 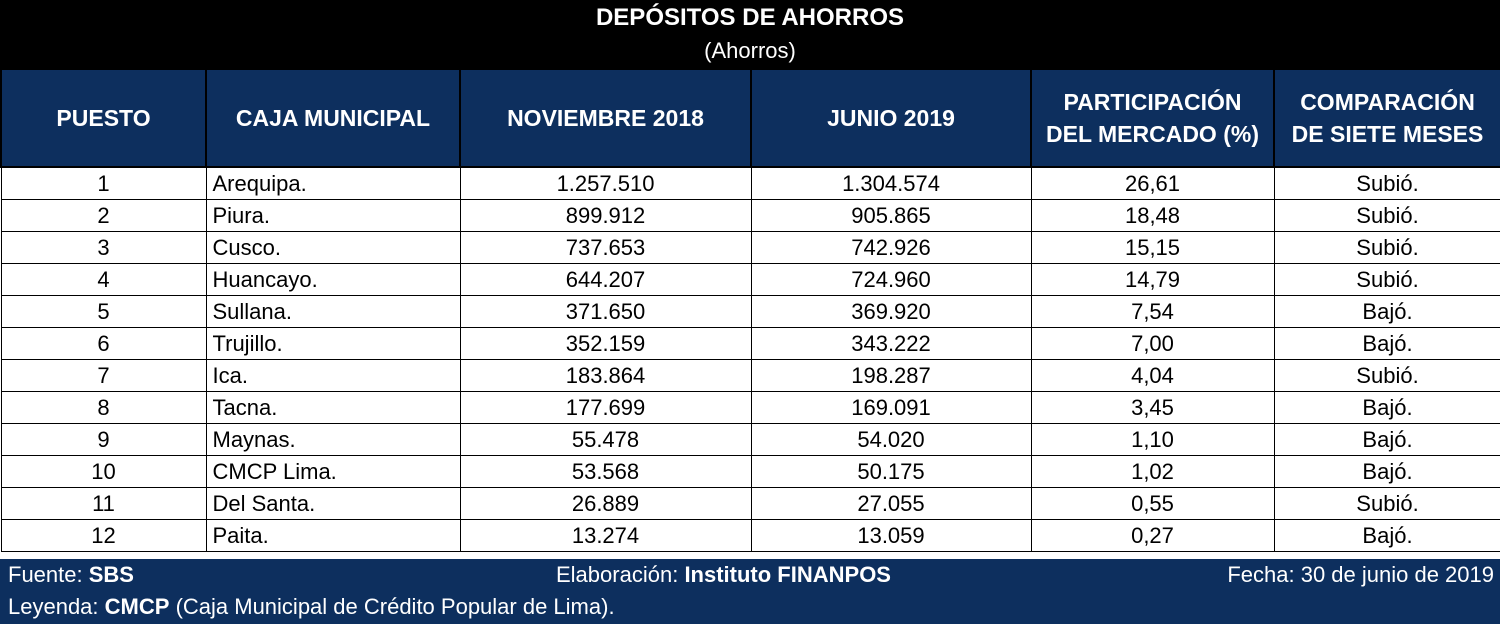 What do you see at coordinates (605, 279) in the screenshot?
I see `cell-noviembre: 644.207` at bounding box center [605, 279].